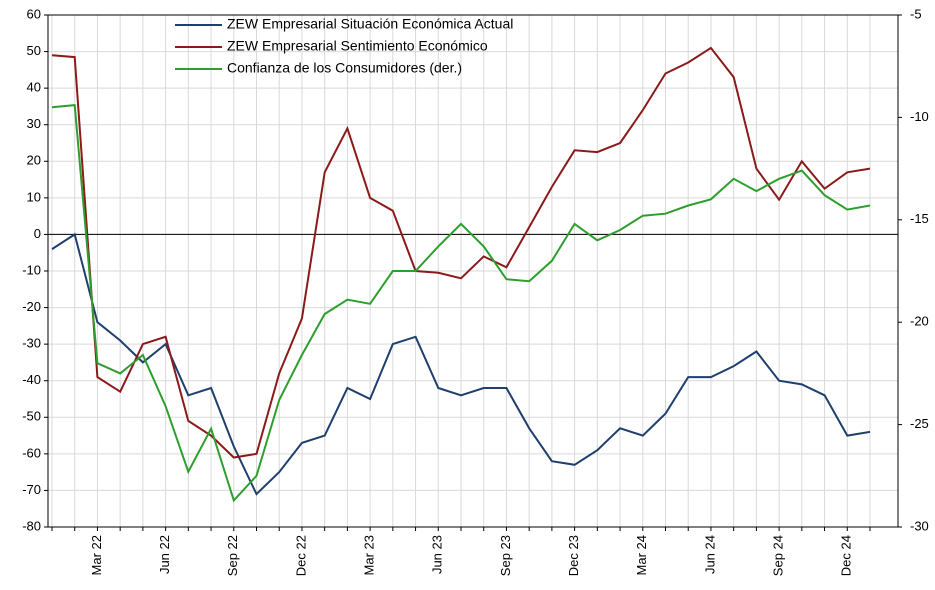 The width and height of the screenshot is (935, 590). I want to click on x-tick-label: Sep 24, so click(778, 555).